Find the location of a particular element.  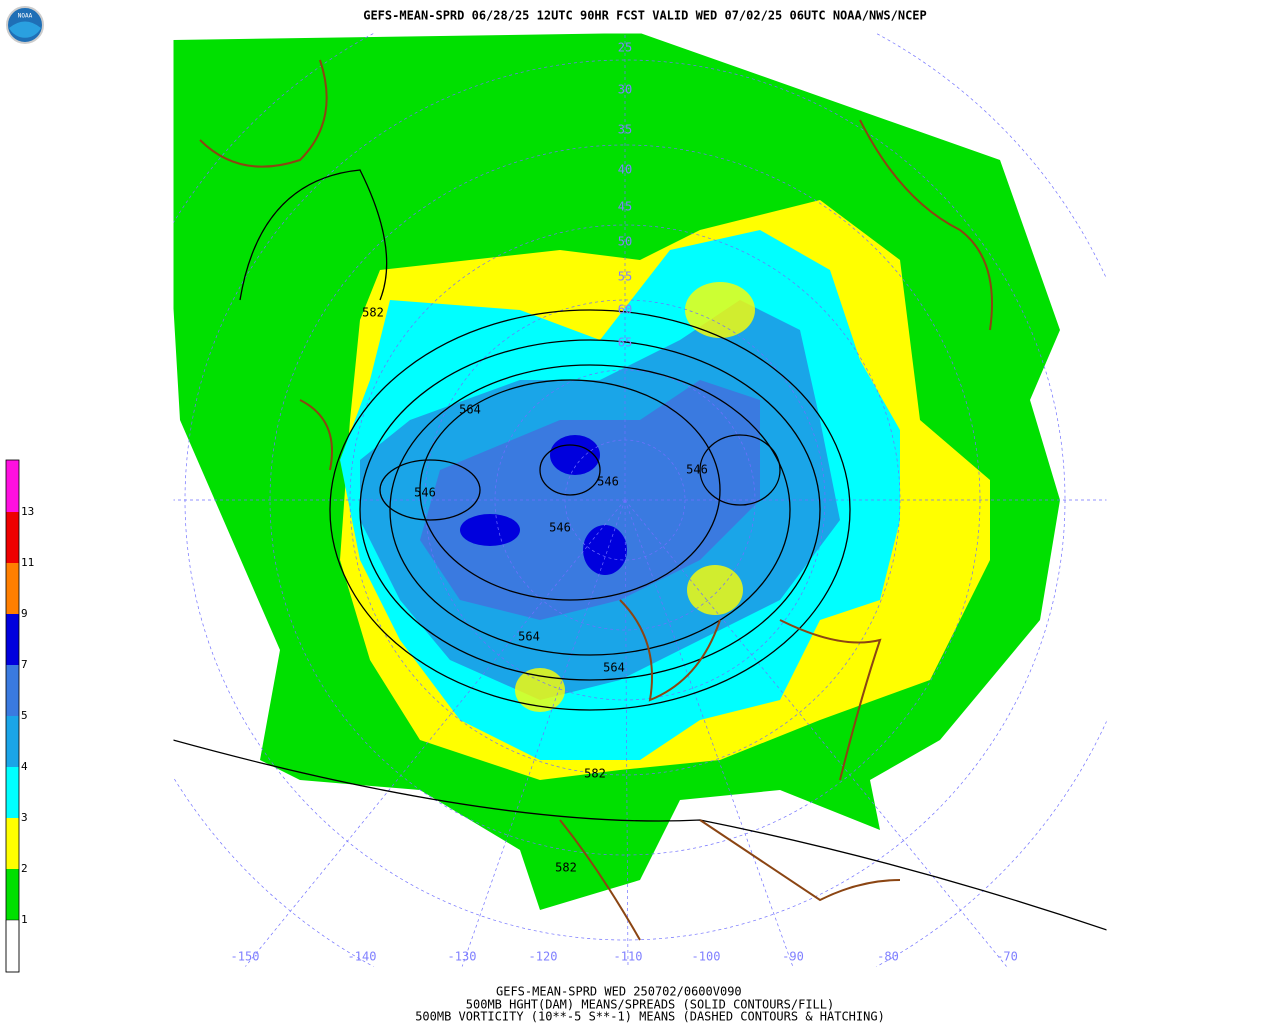

latitude-label: 45 is located at coordinates (625, 207).